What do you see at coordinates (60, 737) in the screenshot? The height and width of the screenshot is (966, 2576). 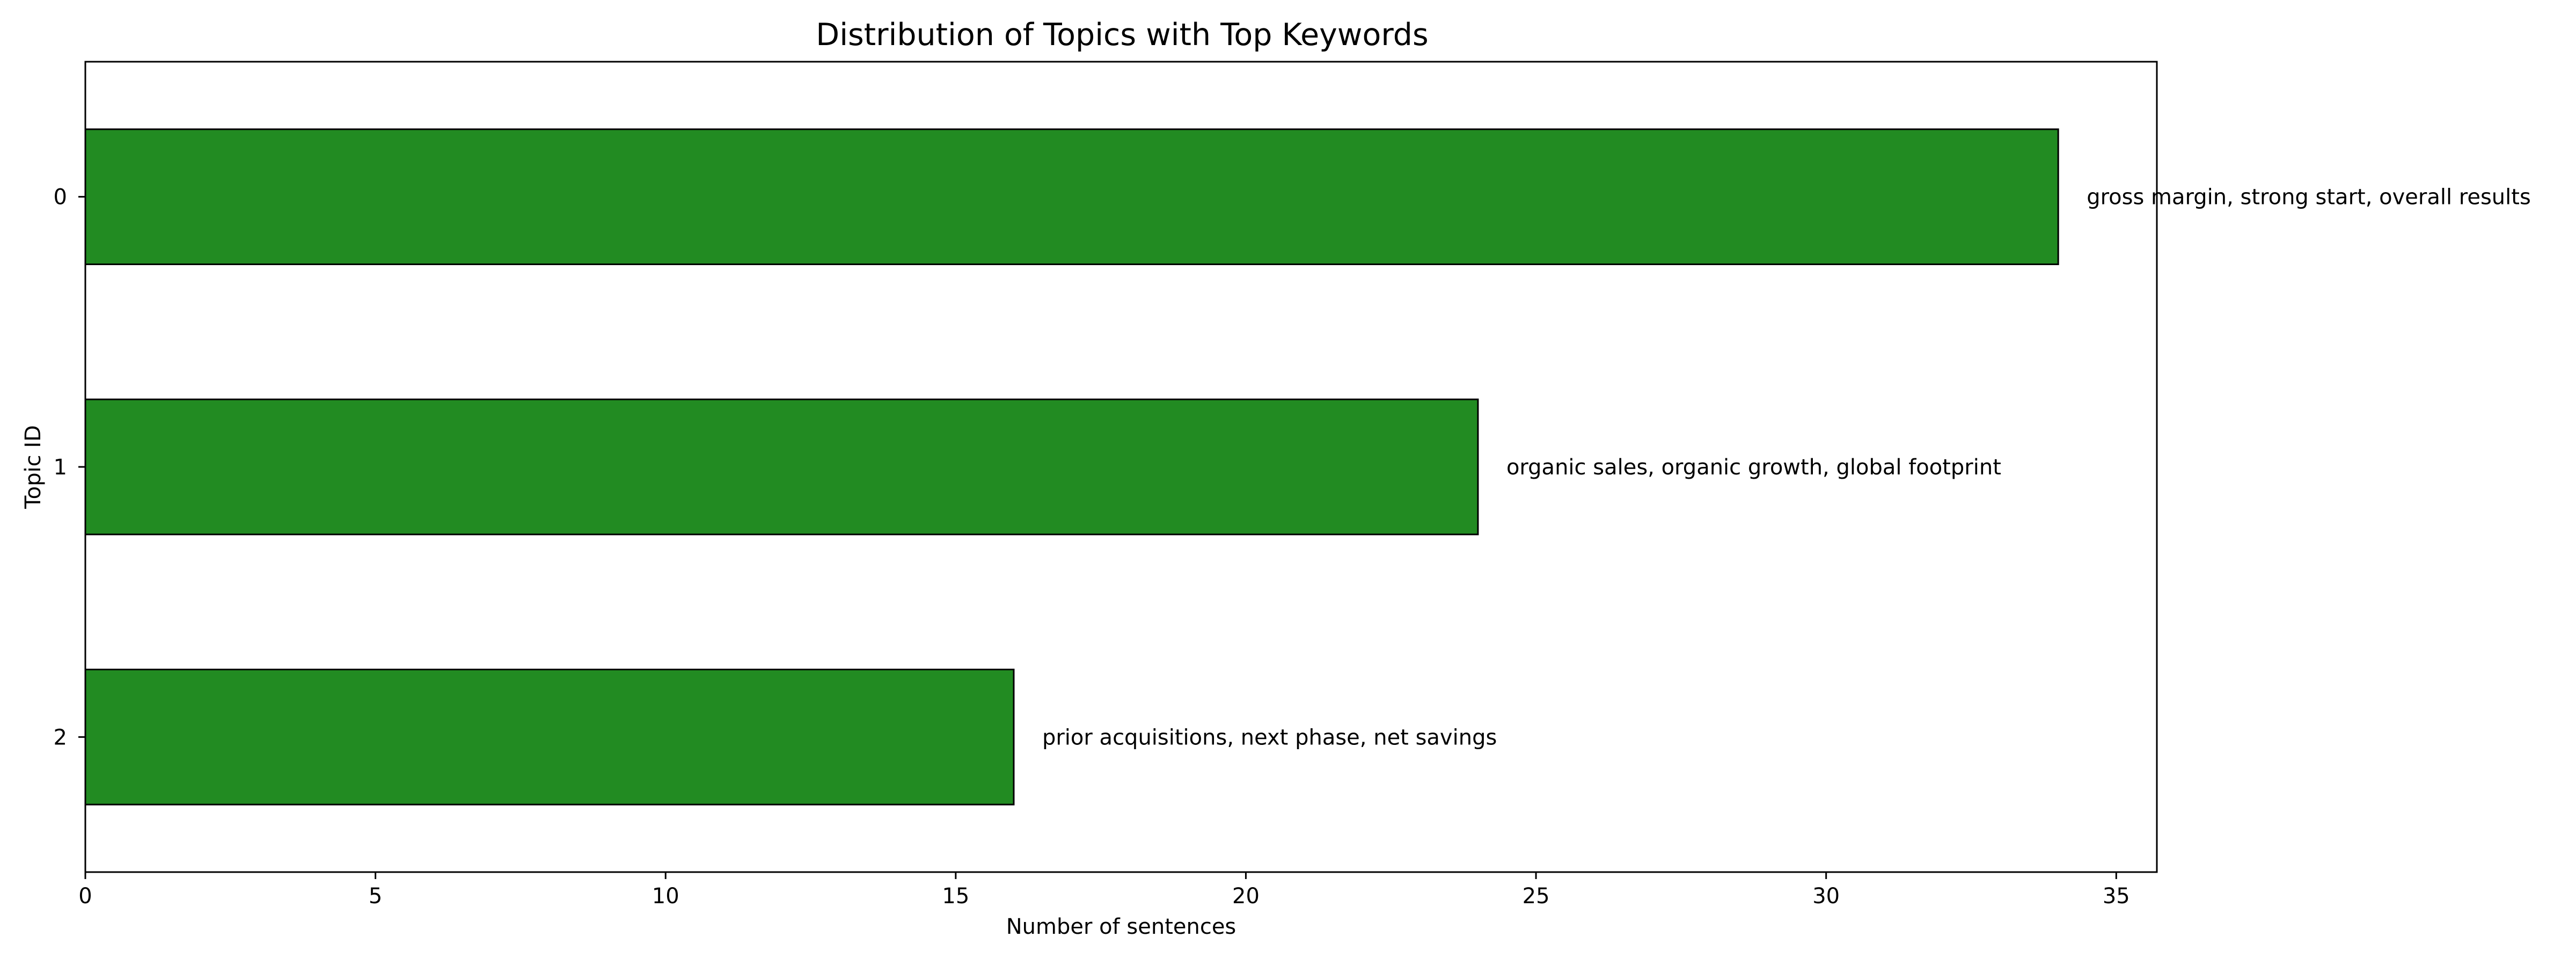 I see `y-tick-label: 2` at bounding box center [60, 737].